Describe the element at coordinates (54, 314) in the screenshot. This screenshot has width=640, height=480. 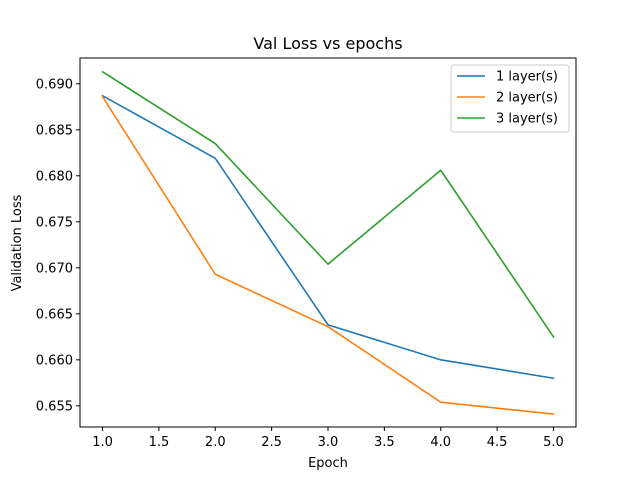
I see `y-tick-label: 0.665` at that location.